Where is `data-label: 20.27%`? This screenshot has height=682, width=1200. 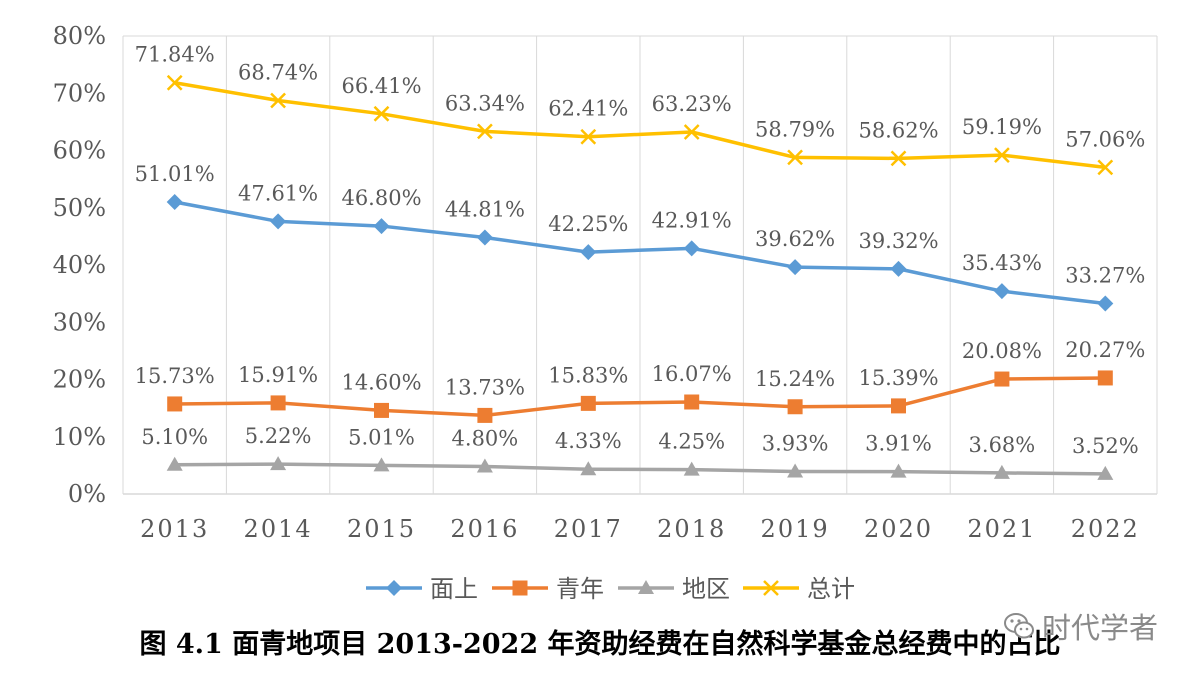
data-label: 20.27% is located at coordinates (1105, 350).